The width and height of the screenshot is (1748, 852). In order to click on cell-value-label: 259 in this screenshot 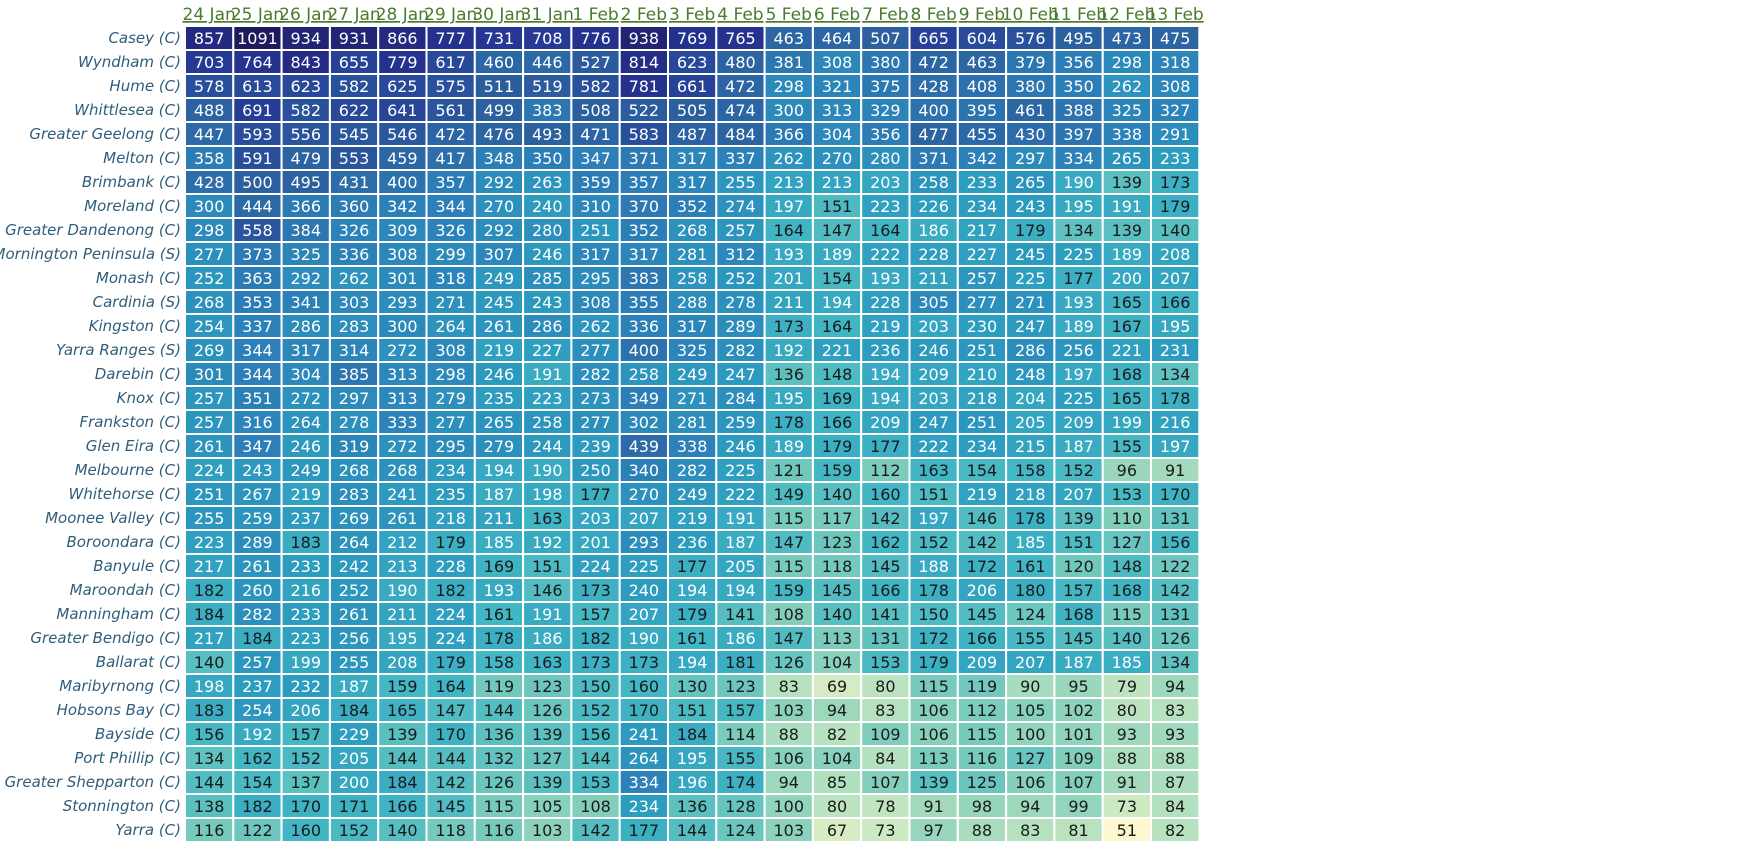, I will do `click(740, 422)`.